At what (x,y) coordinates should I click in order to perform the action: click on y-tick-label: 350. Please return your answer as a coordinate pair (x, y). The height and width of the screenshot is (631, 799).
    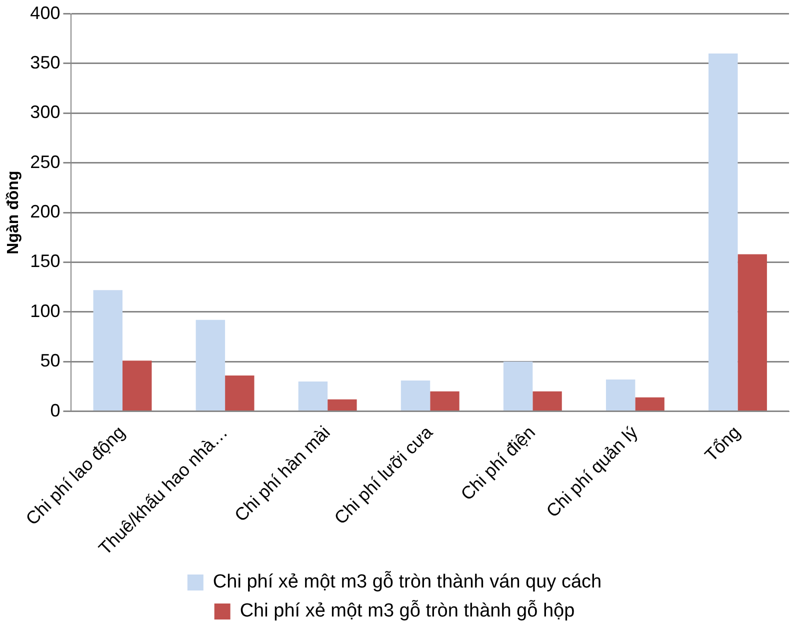
    Looking at the image, I should click on (45, 62).